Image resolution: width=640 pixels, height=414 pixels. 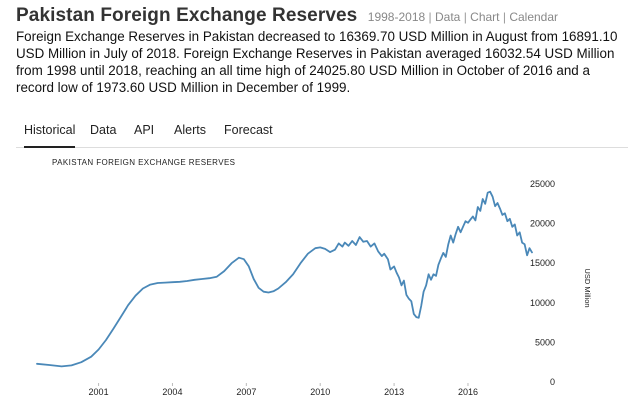 I want to click on chart-link: Chart, so click(x=485, y=17).